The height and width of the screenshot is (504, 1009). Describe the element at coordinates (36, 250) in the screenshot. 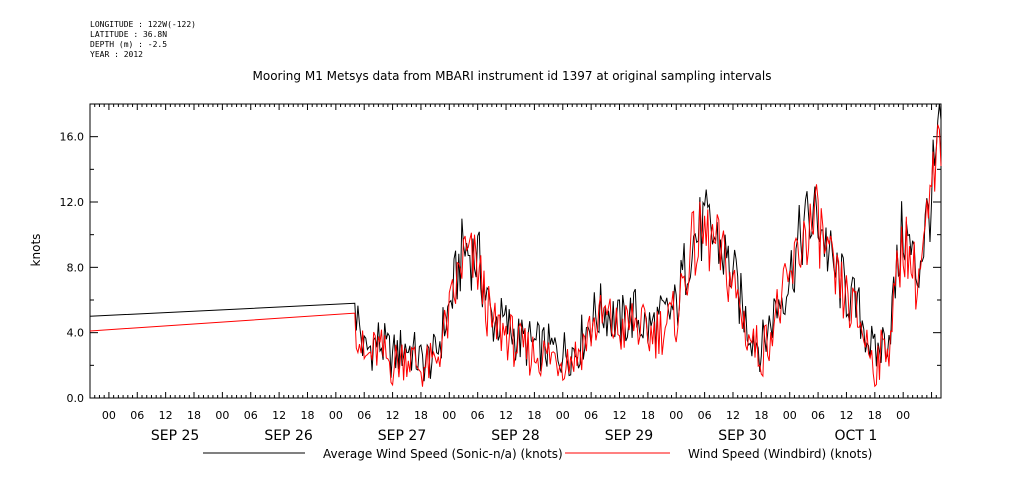

I see `y-axis-label: knots` at that location.